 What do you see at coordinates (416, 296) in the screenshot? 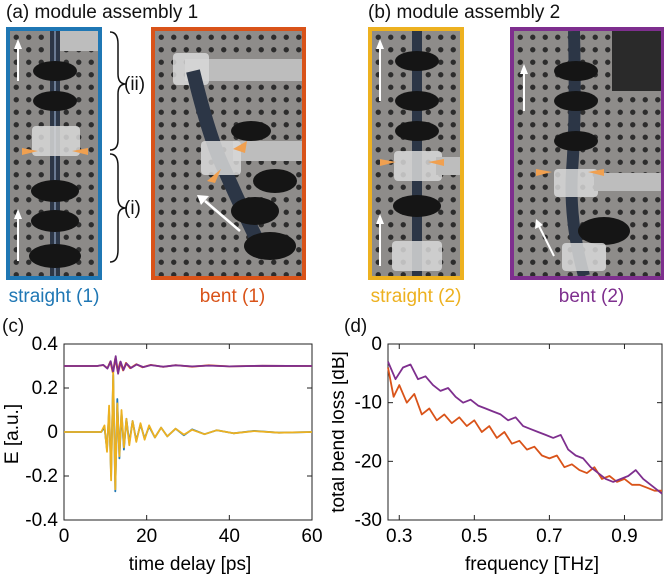
I see `caption-straight-2: straight (2)` at bounding box center [416, 296].